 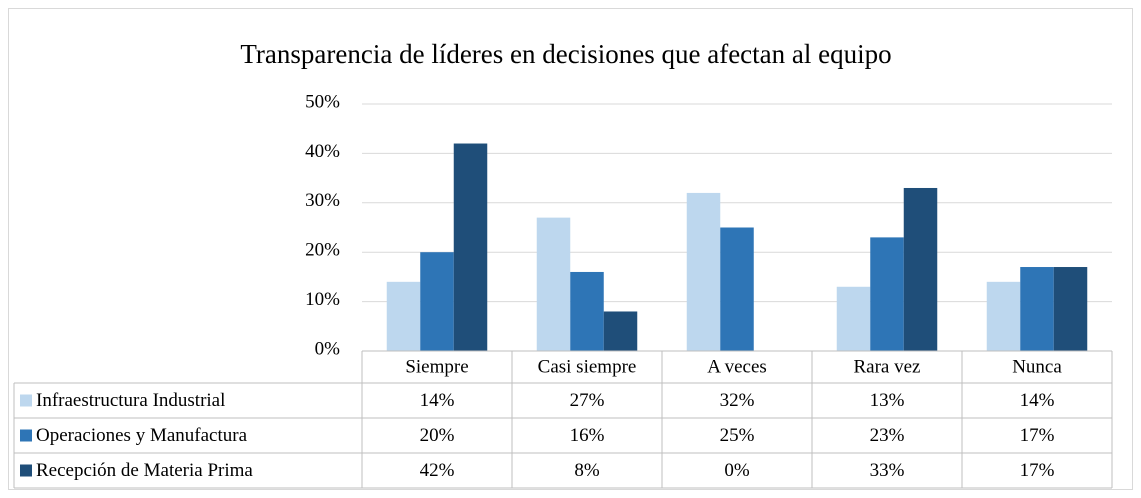 What do you see at coordinates (887, 366) in the screenshot?
I see `x-tick-label: Rara vez` at bounding box center [887, 366].